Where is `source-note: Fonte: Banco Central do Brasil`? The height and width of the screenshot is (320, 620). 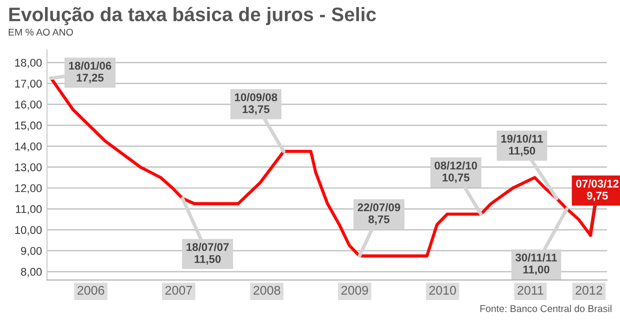
source-note: Fonte: Banco Central do Brasil is located at coordinates (546, 308).